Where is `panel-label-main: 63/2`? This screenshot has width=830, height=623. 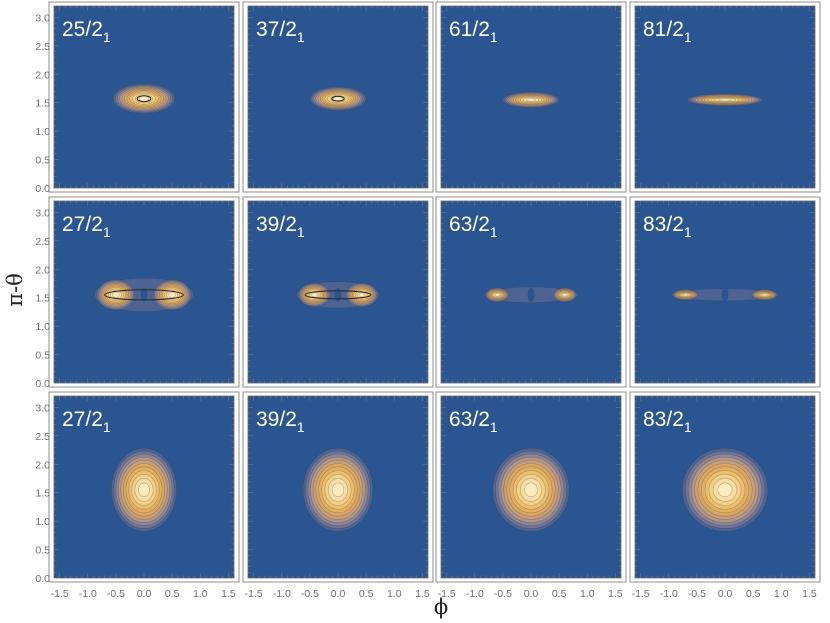 panel-label-main: 63/2 is located at coordinates (469, 419).